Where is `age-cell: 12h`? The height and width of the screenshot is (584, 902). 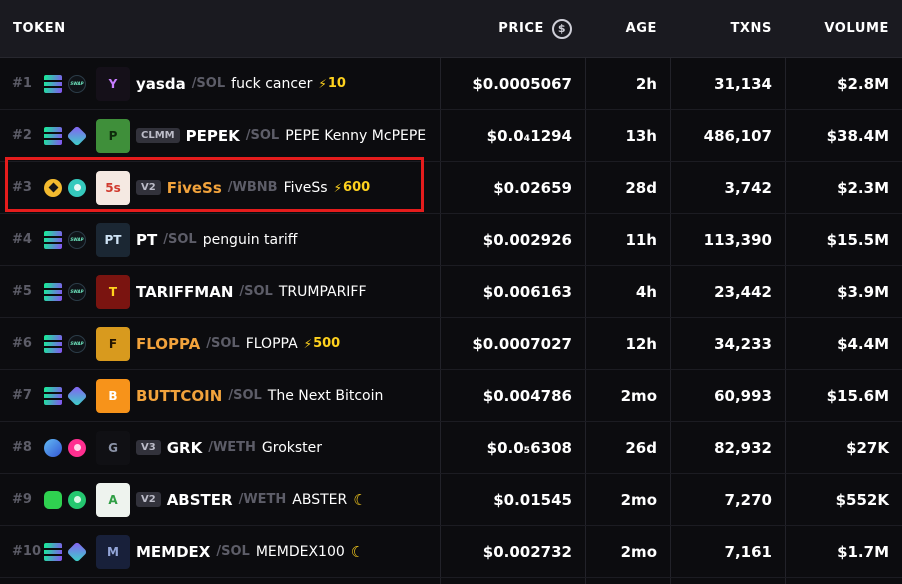 age-cell: 12h is located at coordinates (627, 343).